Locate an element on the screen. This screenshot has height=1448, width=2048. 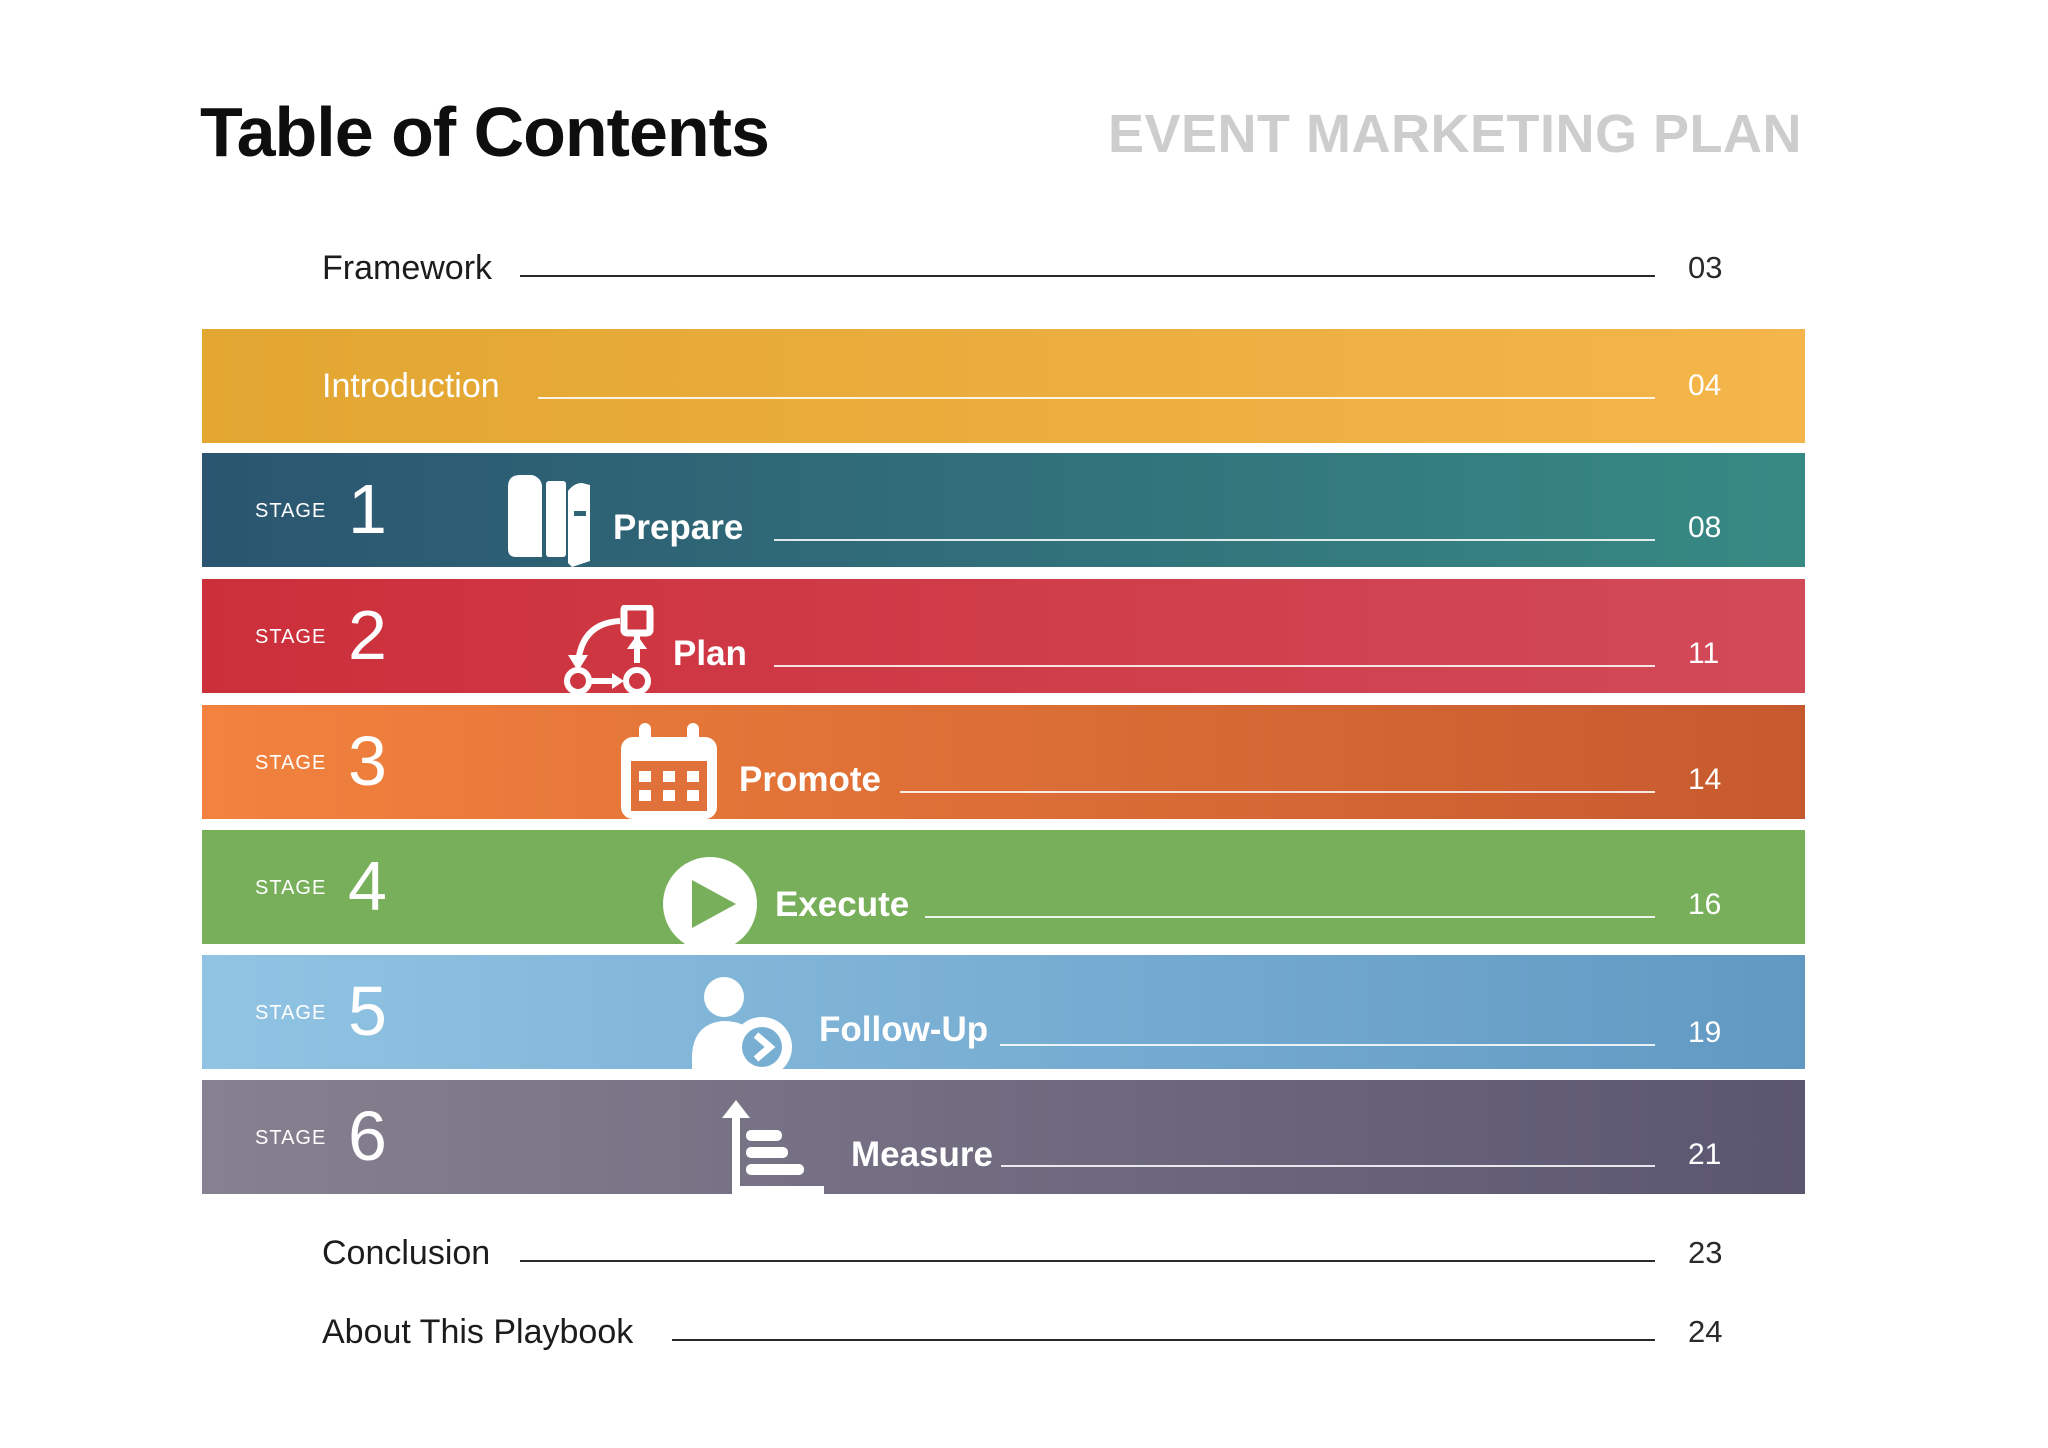
toc-row-stage-5: STAGE 5 Follow-Up 19 is located at coordinates (1003, 1012).